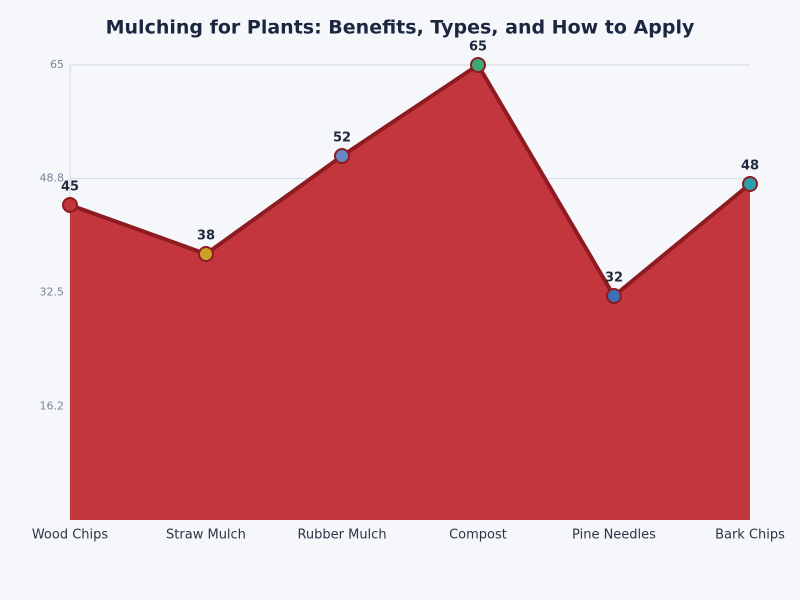 The image size is (800, 600). What do you see at coordinates (750, 166) in the screenshot?
I see `data-label: 48` at bounding box center [750, 166].